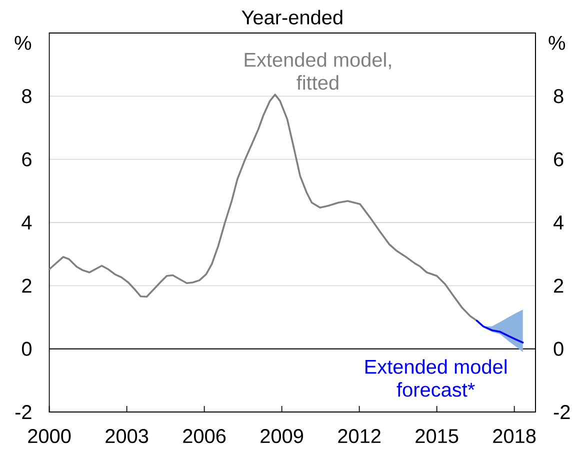  I want to click on y2-tick-label: 6, so click(559, 159).